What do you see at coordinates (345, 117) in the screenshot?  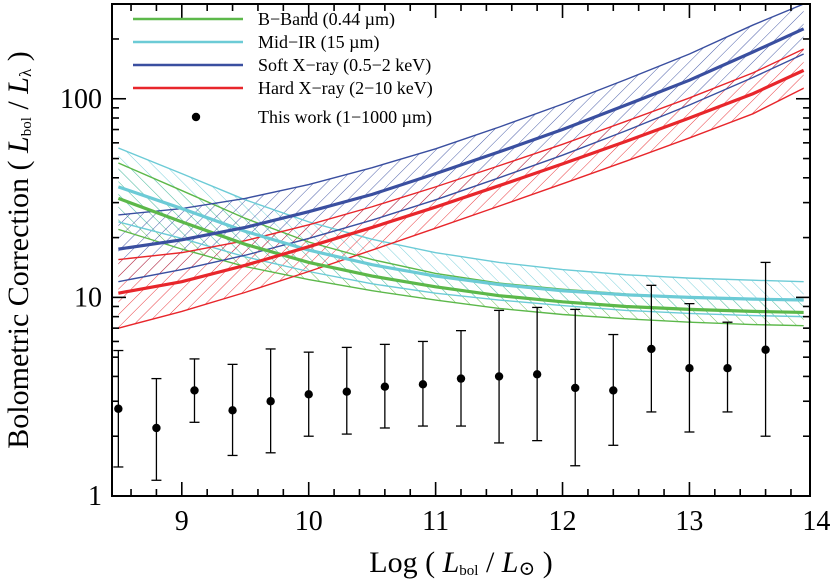 I see `legend-label-this-work: This work (1−1000 µm)` at bounding box center [345, 117].